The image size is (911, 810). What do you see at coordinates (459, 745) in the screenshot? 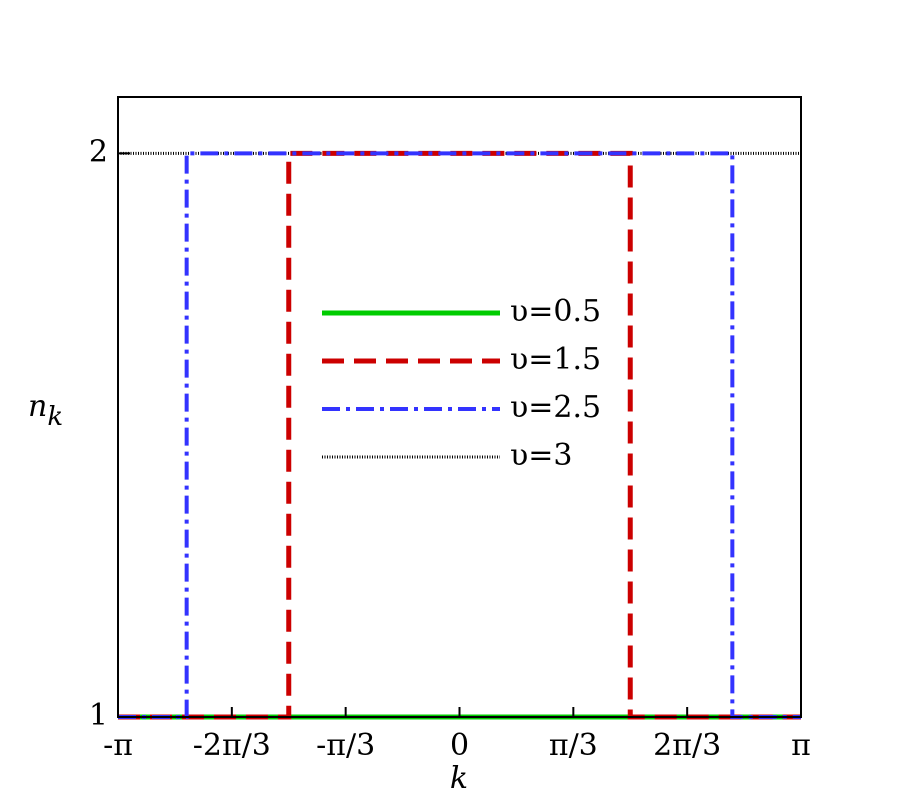
I see `x-tick-label: 0` at bounding box center [459, 745].